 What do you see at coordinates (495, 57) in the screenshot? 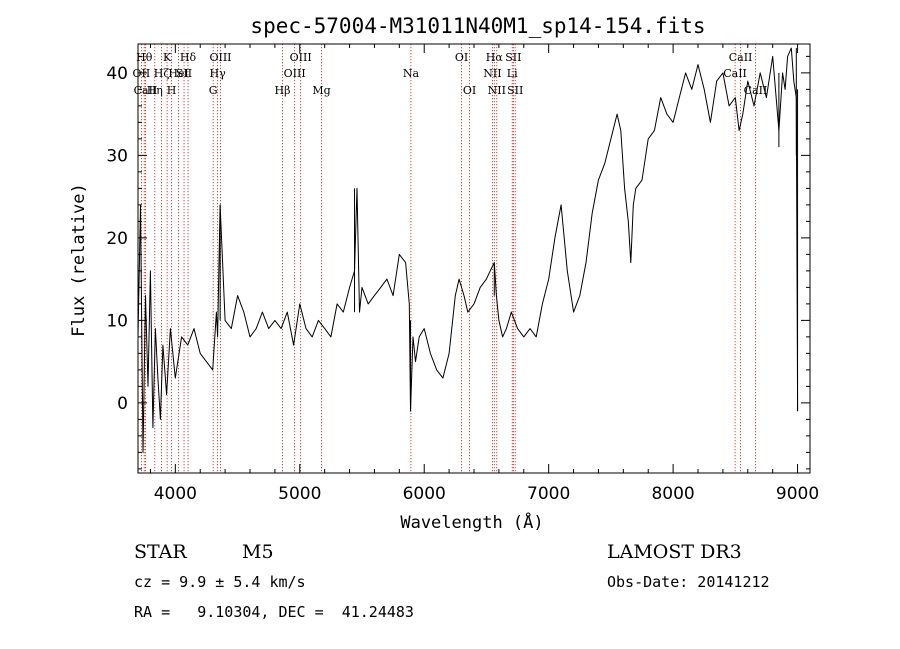
I see `line-label: Hα` at bounding box center [495, 57].